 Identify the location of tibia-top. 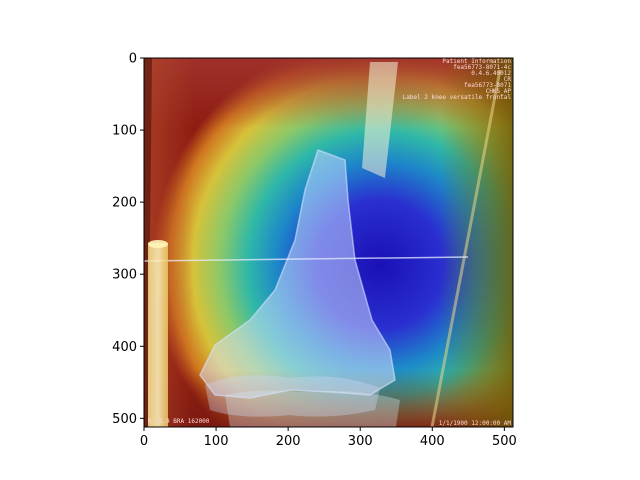
(312, 408).